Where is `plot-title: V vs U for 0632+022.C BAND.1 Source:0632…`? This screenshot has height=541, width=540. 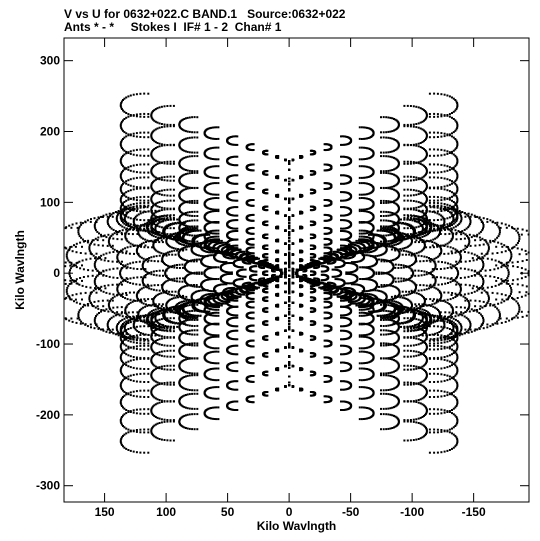
plot-title: V vs U for 0632+022.C BAND.1 Source:0632… is located at coordinates (205, 14).